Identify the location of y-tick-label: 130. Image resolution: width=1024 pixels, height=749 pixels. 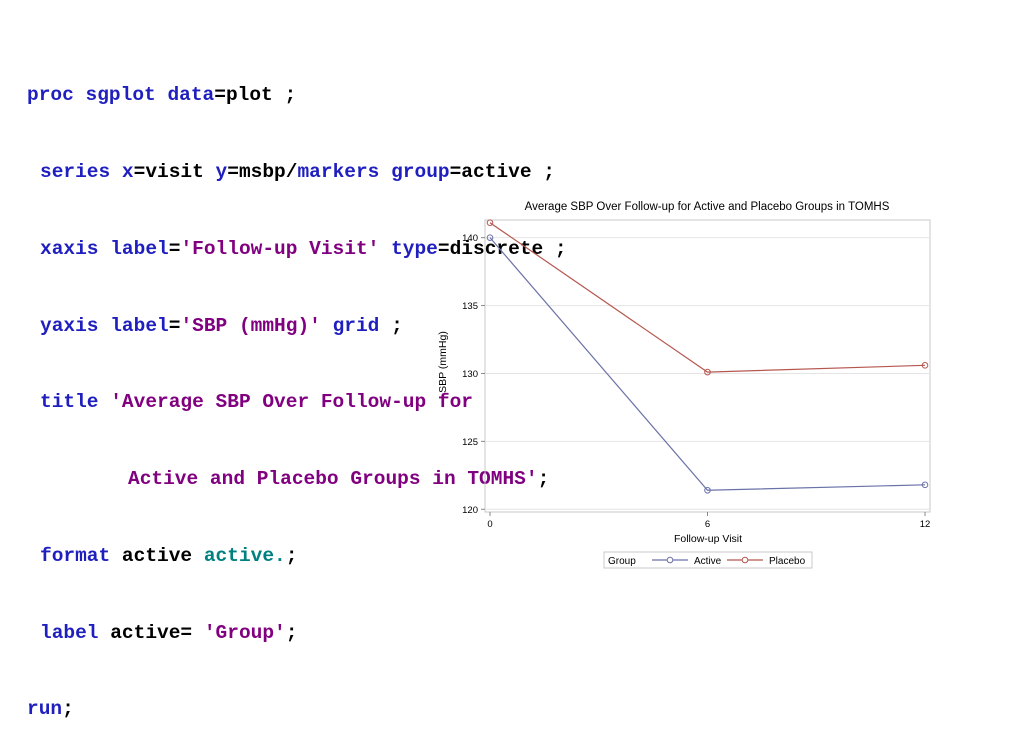
(470, 374).